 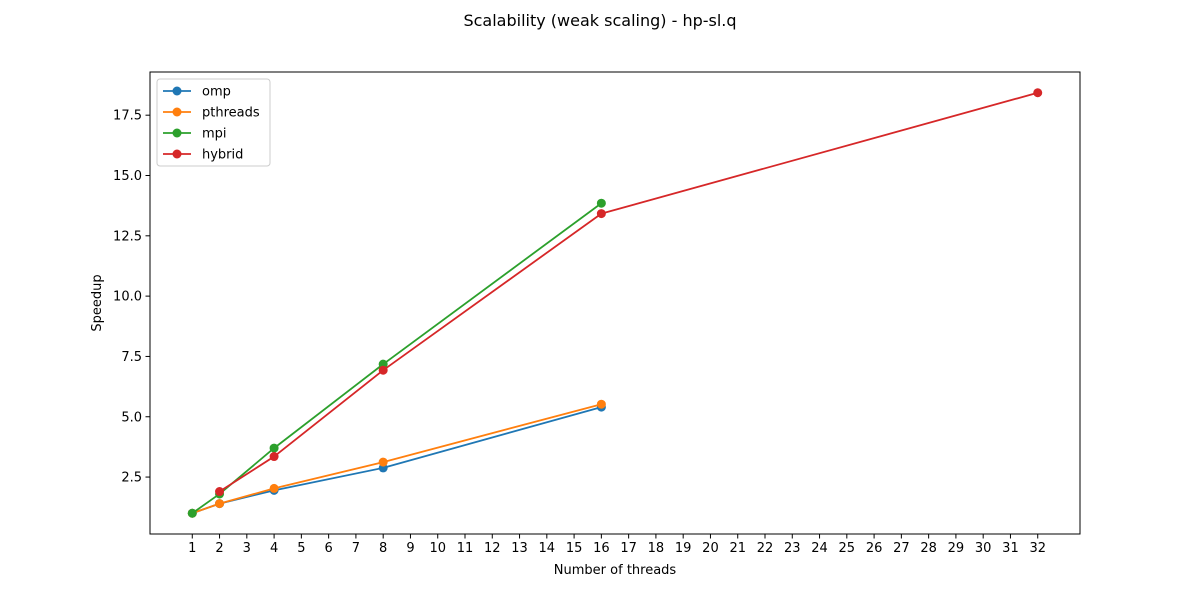 What do you see at coordinates (195, 134) in the screenshot?
I see `legend-item-mpi: mpi` at bounding box center [195, 134].